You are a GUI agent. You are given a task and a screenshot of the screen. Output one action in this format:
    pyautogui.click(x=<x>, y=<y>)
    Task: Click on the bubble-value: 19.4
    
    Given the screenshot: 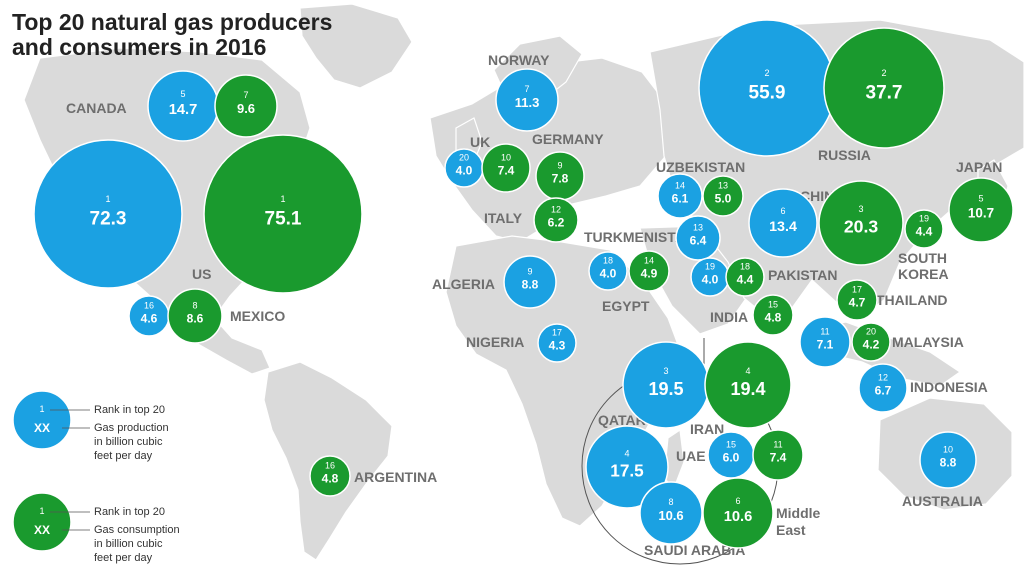 What is the action you would take?
    pyautogui.click(x=747, y=389)
    